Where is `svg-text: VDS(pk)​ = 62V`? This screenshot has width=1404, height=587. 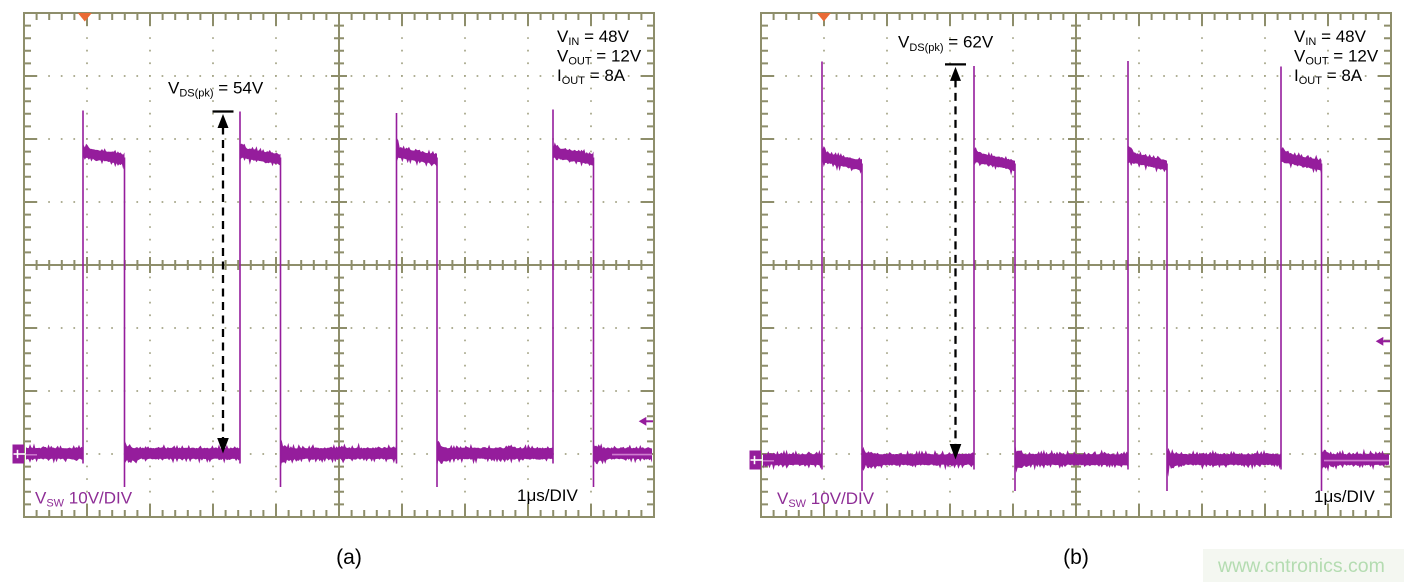
svg-text: VDS(pk)​ = 62V is located at coordinates (946, 43).